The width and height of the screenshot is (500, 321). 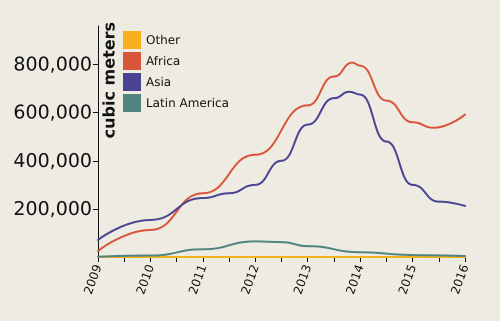 I want to click on x-tick-label: 2010, so click(x=145, y=279).